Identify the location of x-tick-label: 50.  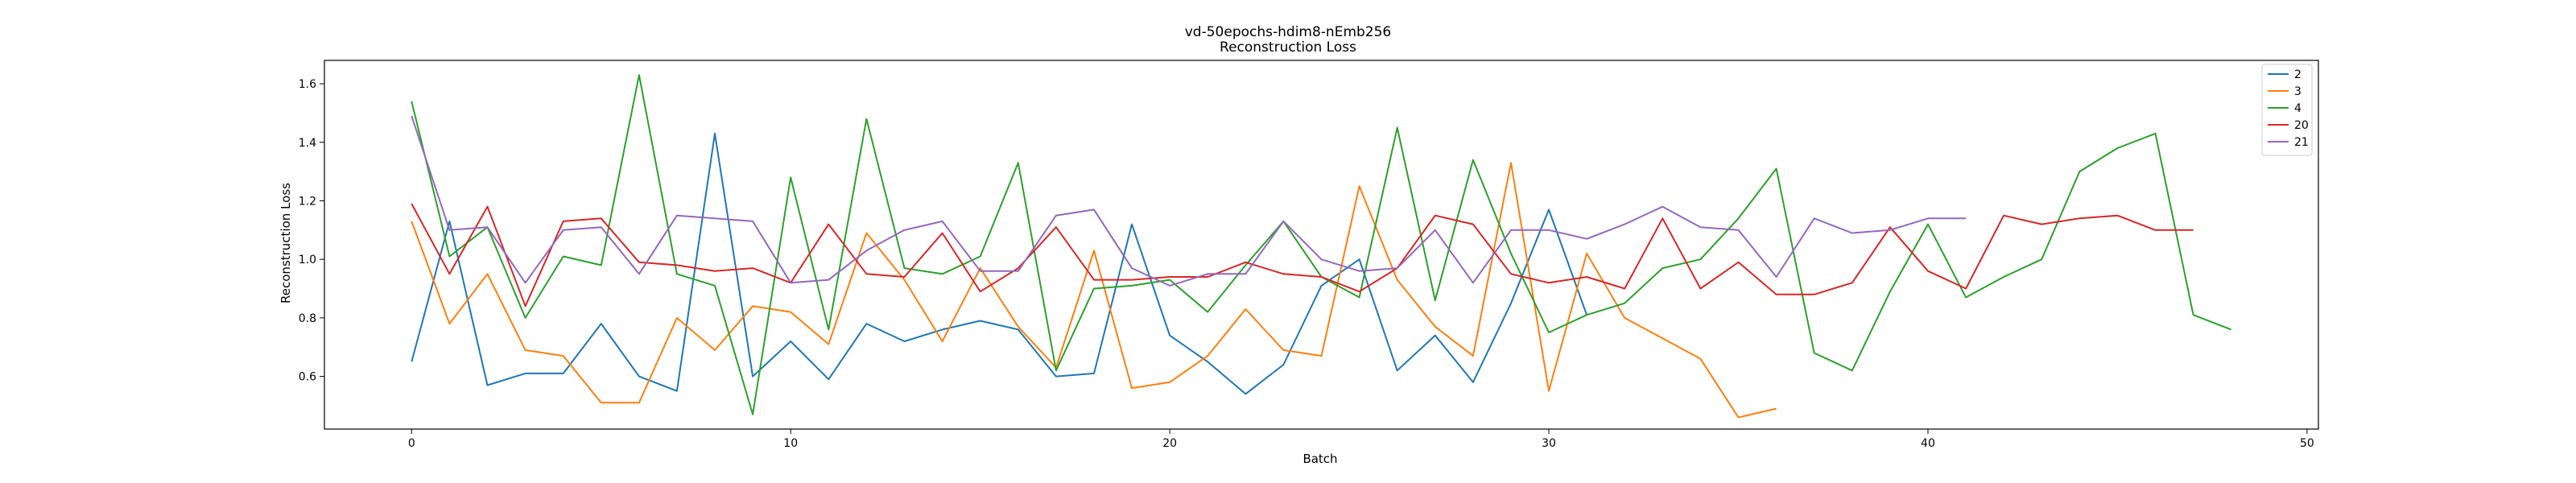
(2307, 443).